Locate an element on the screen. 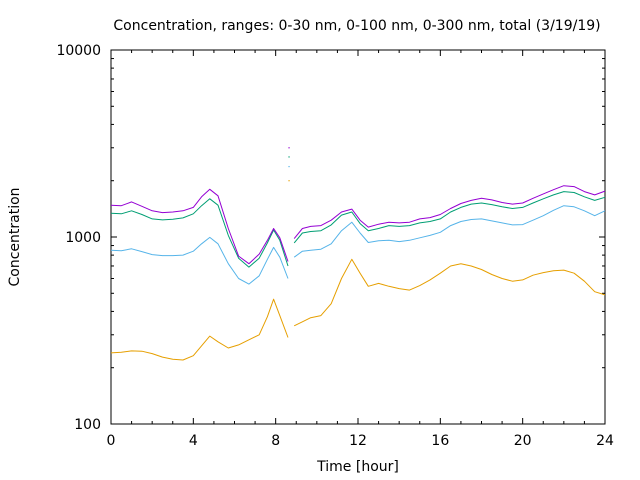 The height and width of the screenshot is (480, 640). series-total is located at coordinates (358, 225).